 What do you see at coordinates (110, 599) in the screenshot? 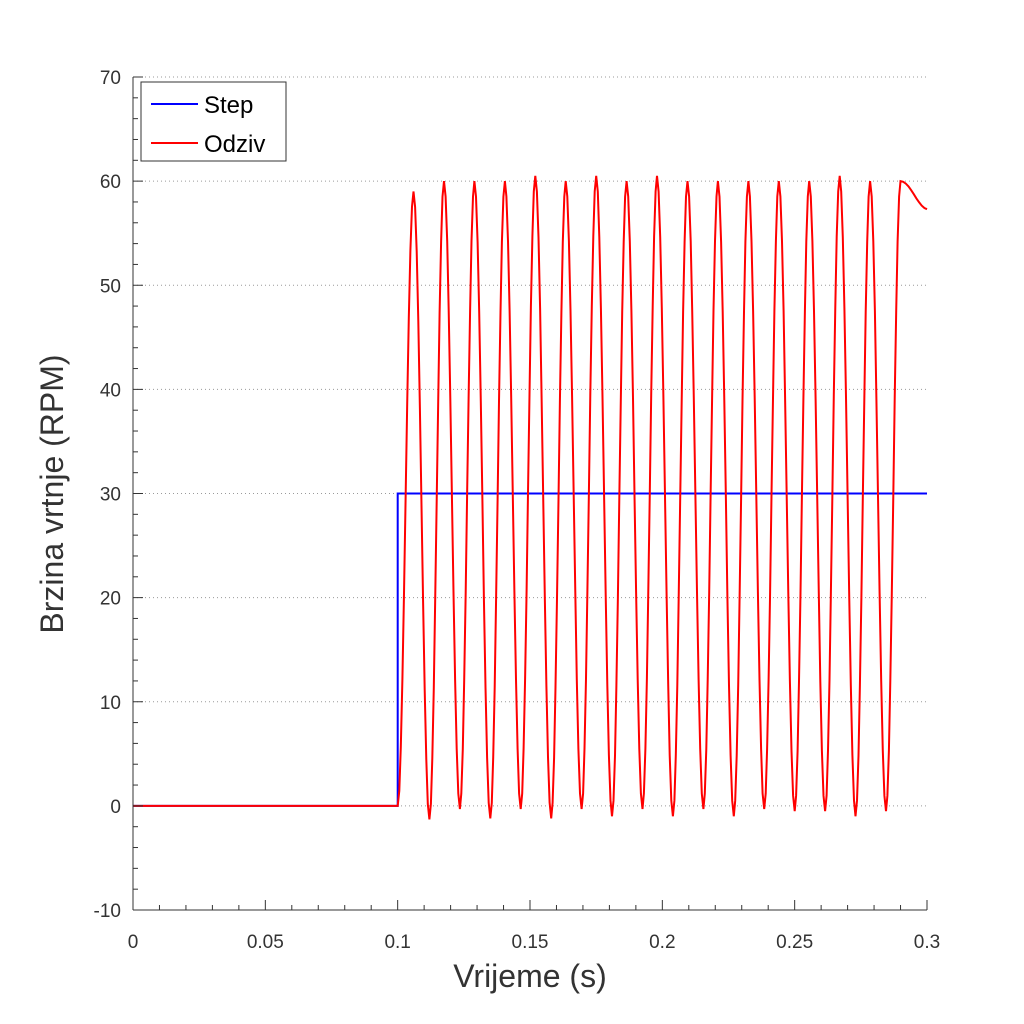
I see `y-tick-label: 20` at bounding box center [110, 599].